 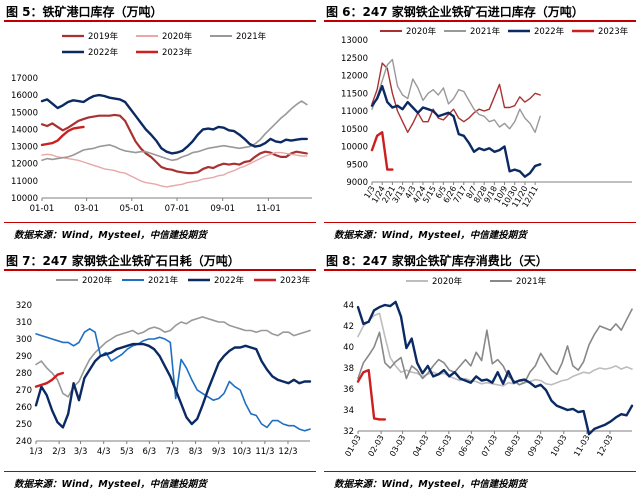 What do you see at coordinates (222, 209) in the screenshot?
I see `x-tick-label: 09-01` at bounding box center [222, 209].